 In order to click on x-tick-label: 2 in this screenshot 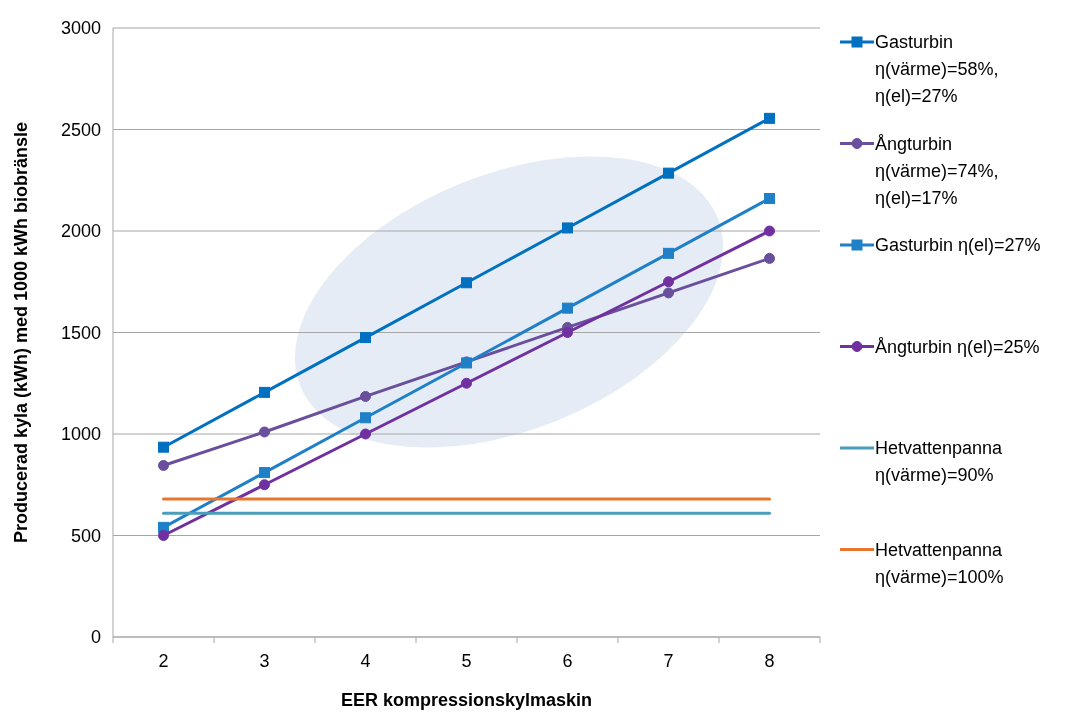, I will do `click(163, 661)`.